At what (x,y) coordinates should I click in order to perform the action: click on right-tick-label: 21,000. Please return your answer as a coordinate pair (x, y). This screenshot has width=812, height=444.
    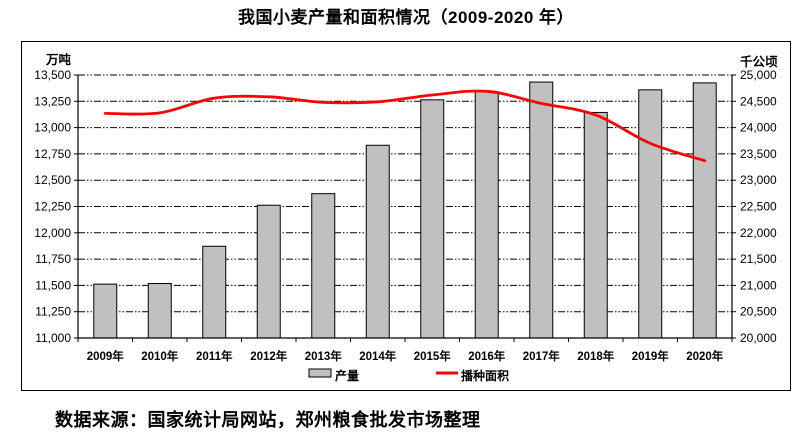
    Looking at the image, I should click on (758, 285).